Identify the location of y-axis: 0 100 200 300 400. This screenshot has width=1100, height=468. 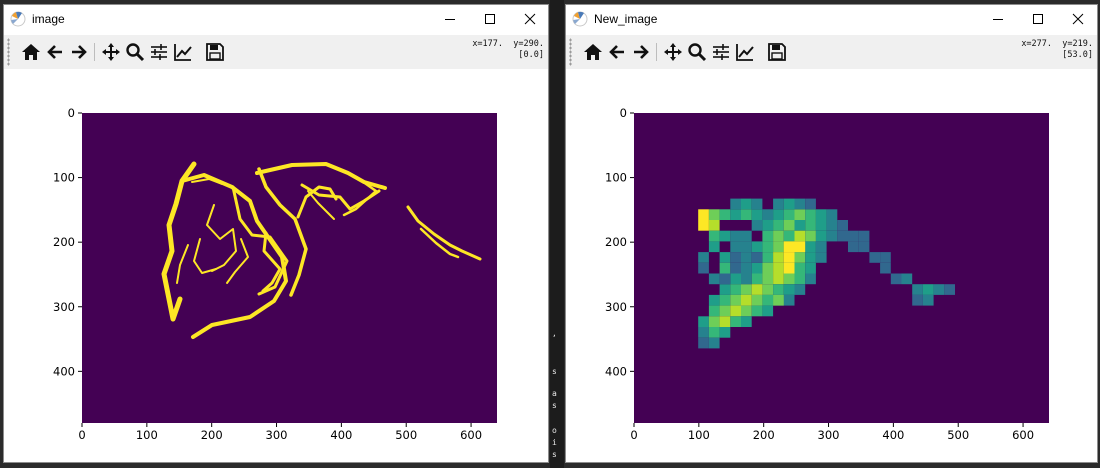
(67, 242).